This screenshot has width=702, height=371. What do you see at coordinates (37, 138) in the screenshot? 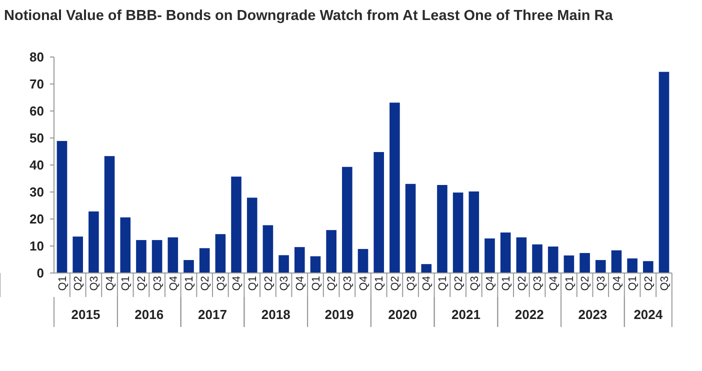
I see `y-tick-label: 50` at bounding box center [37, 138].